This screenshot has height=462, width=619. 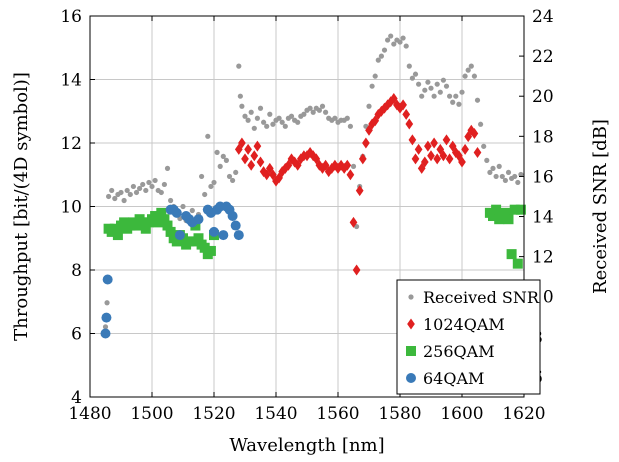 What do you see at coordinates (600, 206) in the screenshot?
I see `y2-axis-label: Received SNR [dB]` at bounding box center [600, 206].